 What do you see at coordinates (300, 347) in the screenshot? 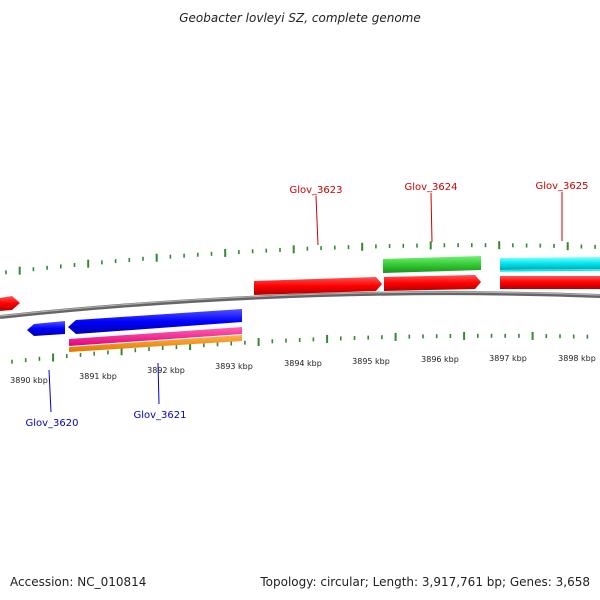
I see `inner-tick-track` at bounding box center [300, 347].